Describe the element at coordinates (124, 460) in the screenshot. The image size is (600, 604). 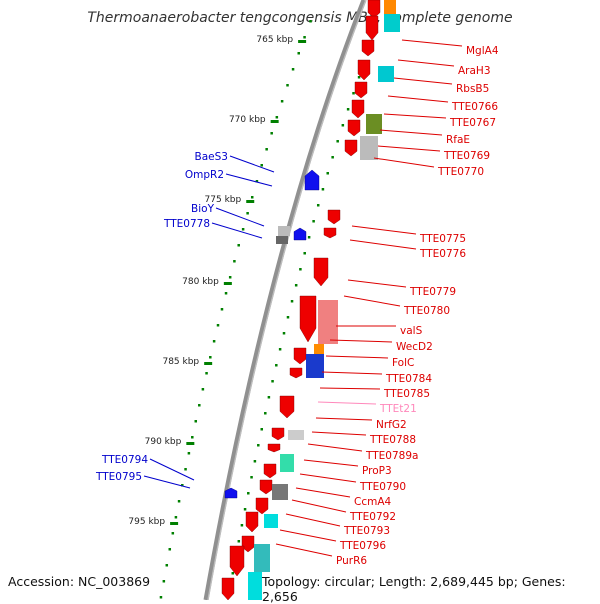
I see `gene-label: TTE0794` at that location.